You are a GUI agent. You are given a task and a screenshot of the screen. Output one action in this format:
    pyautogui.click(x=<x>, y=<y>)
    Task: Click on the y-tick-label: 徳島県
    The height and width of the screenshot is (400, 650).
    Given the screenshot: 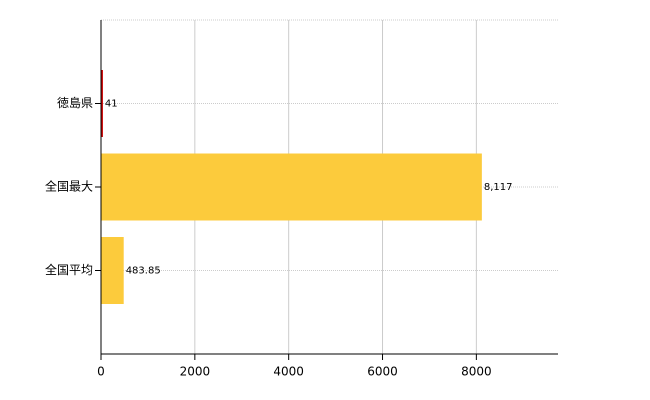 What is the action you would take?
    pyautogui.click(x=75, y=102)
    